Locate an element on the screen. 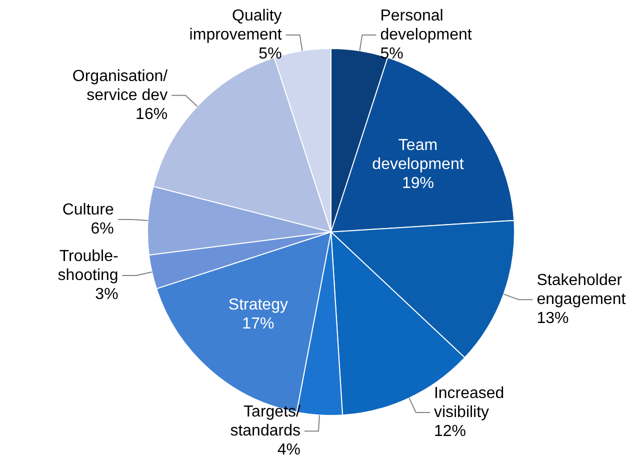 Image resolution: width=640 pixels, height=460 pixels. slice-label: Strategy is located at coordinates (258, 305).